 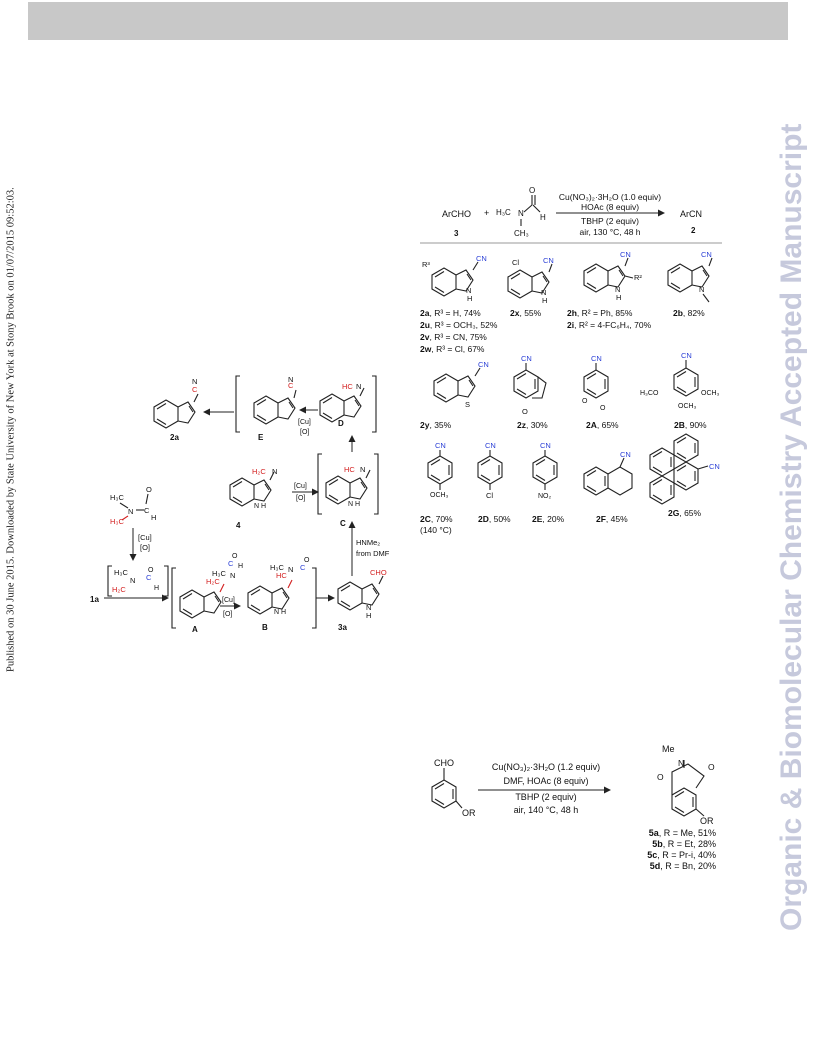 I want to click on svg-text: 2D, 50%, so click(x=494, y=519).